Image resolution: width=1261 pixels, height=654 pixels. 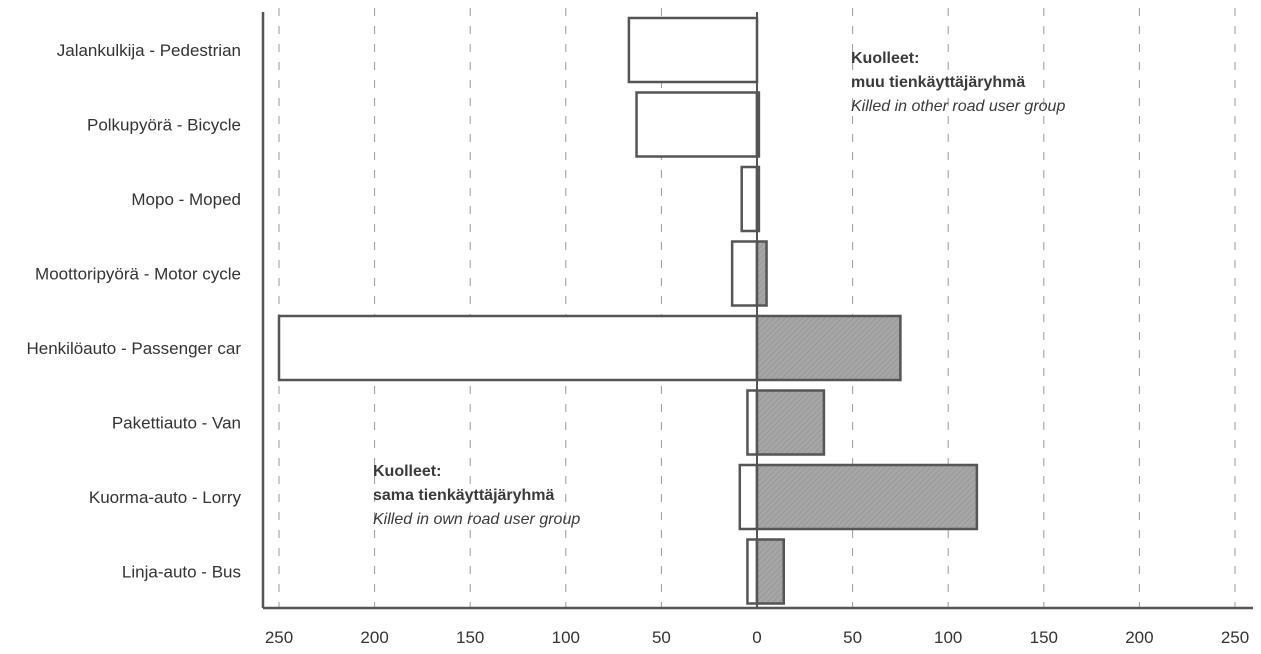 I want to click on annotation-other-group-line: Killed in other road user group, so click(x=958, y=106).